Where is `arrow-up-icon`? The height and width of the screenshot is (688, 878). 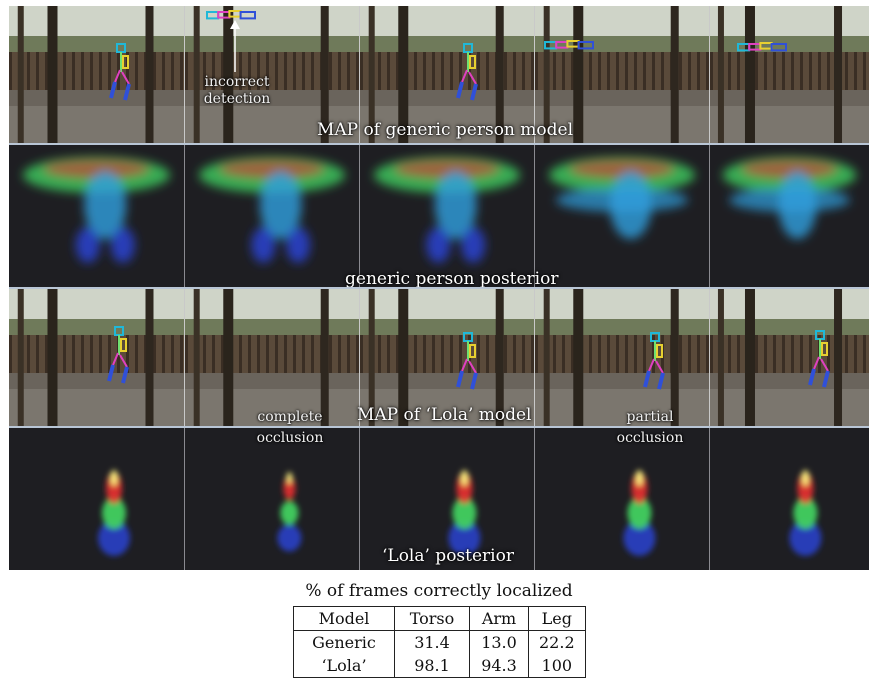
arrow-up-icon is located at coordinates (235, 47).